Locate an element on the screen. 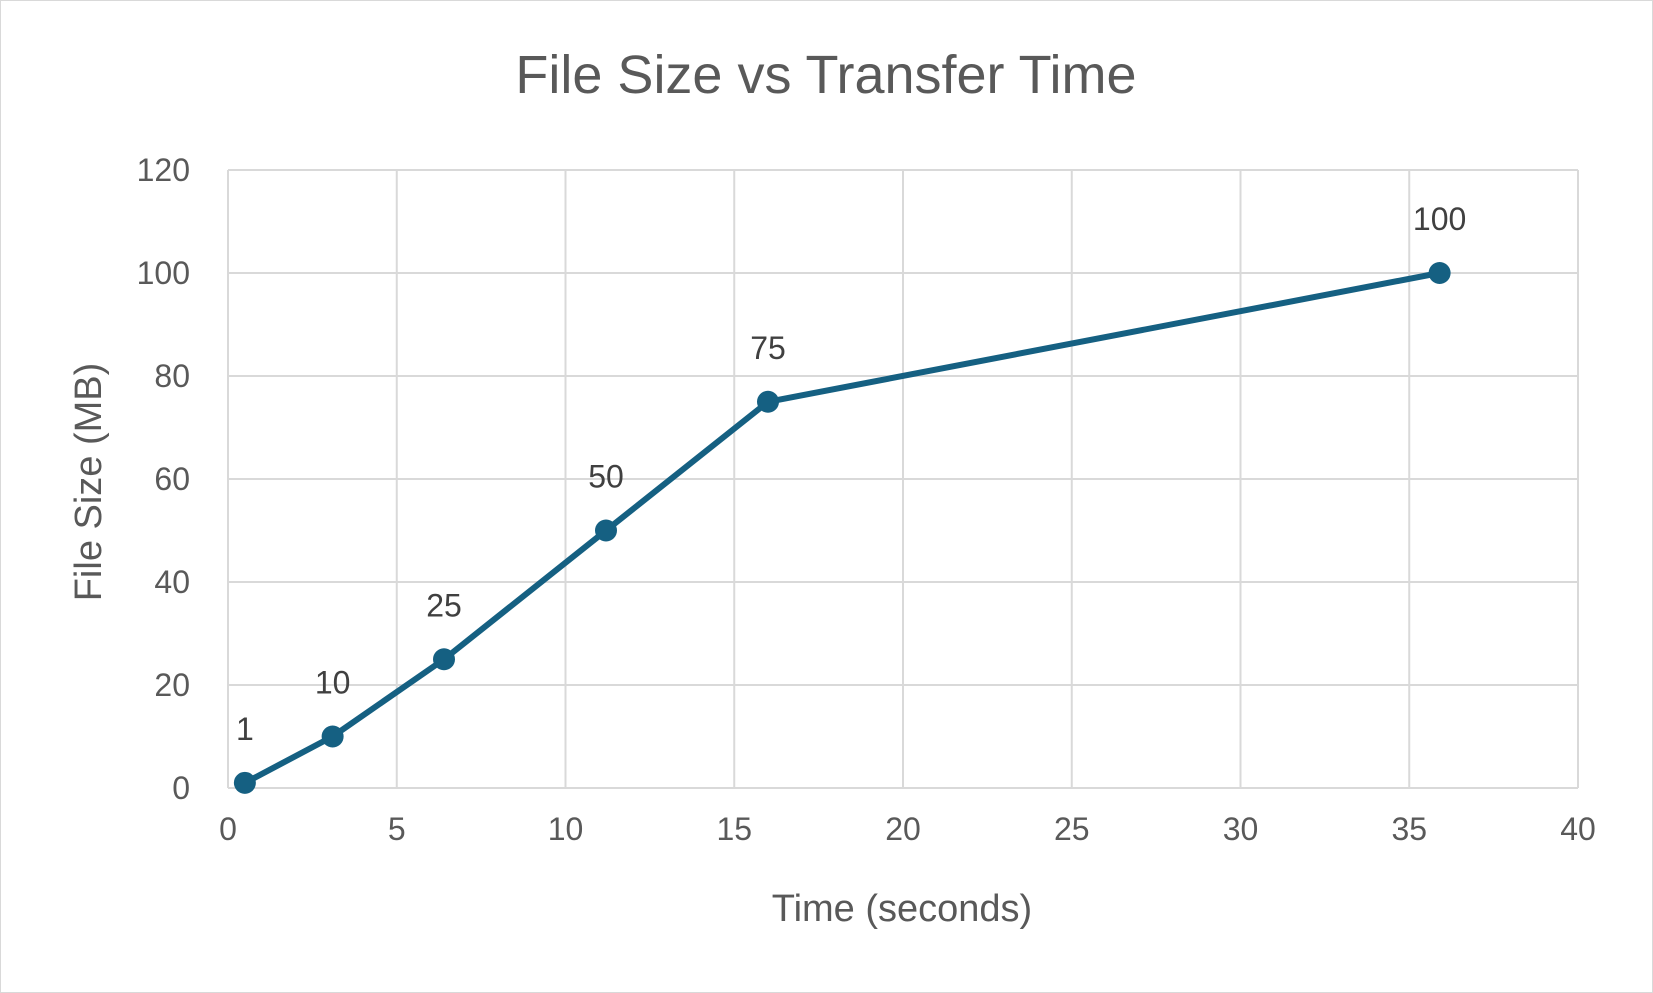 Image resolution: width=1653 pixels, height=993 pixels. x-tick-label: 5 is located at coordinates (397, 829).